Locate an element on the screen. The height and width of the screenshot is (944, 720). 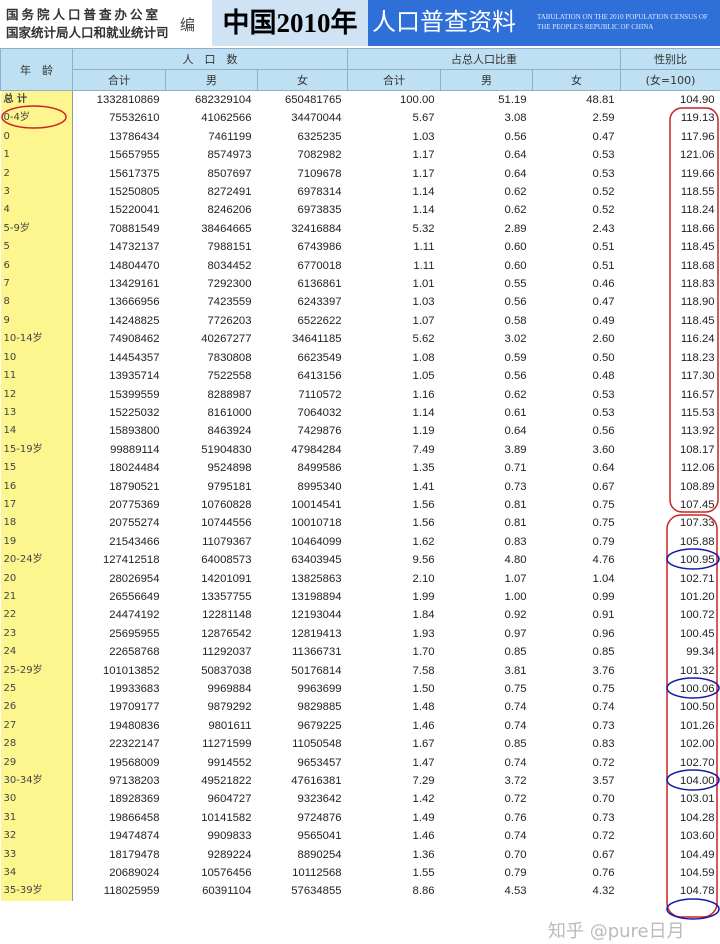
cell-sex-ratio: 117.30 is located at coordinates (697, 376).